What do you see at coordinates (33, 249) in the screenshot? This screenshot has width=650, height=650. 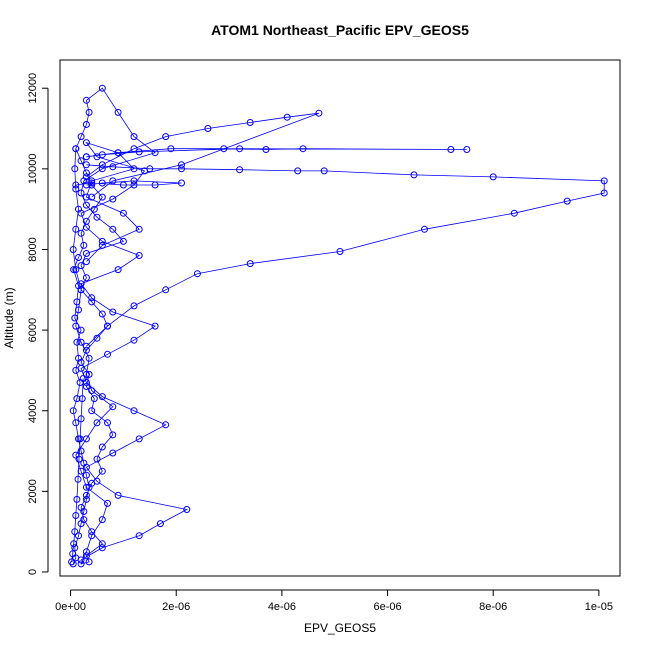 I see `y-tick-label: 8000` at bounding box center [33, 249].